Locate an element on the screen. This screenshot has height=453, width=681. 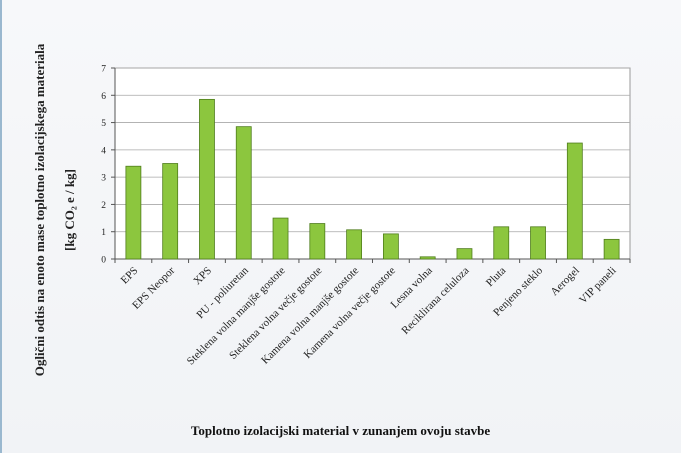
x-tick-label: VIP paneli is located at coordinates (598, 286).